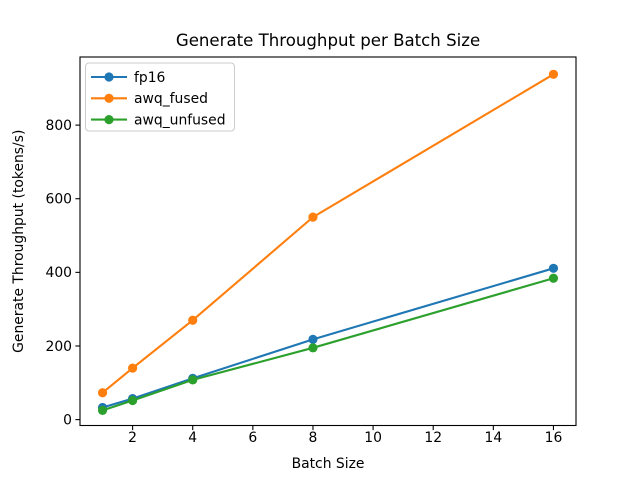 The height and width of the screenshot is (480, 640). What do you see at coordinates (553, 268) in the screenshot?
I see `data-point-fp16-x16` at bounding box center [553, 268].